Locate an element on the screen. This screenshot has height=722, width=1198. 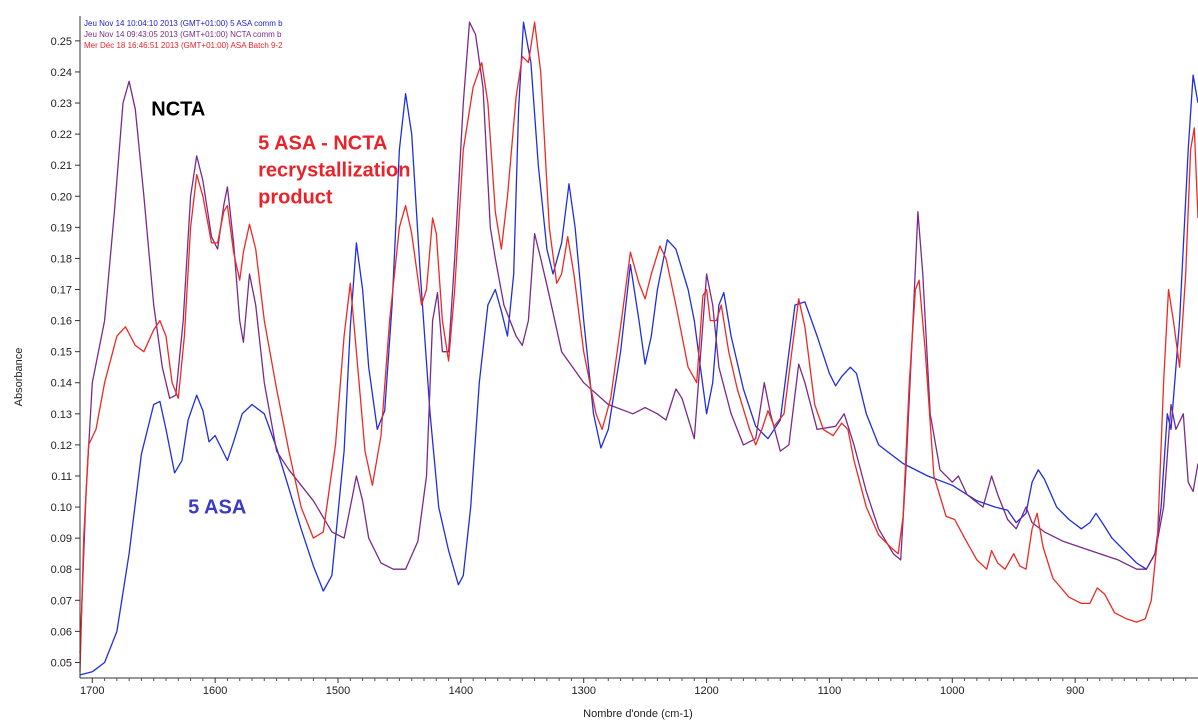
y-tick-label-0: 0.05 is located at coordinates (61, 663).